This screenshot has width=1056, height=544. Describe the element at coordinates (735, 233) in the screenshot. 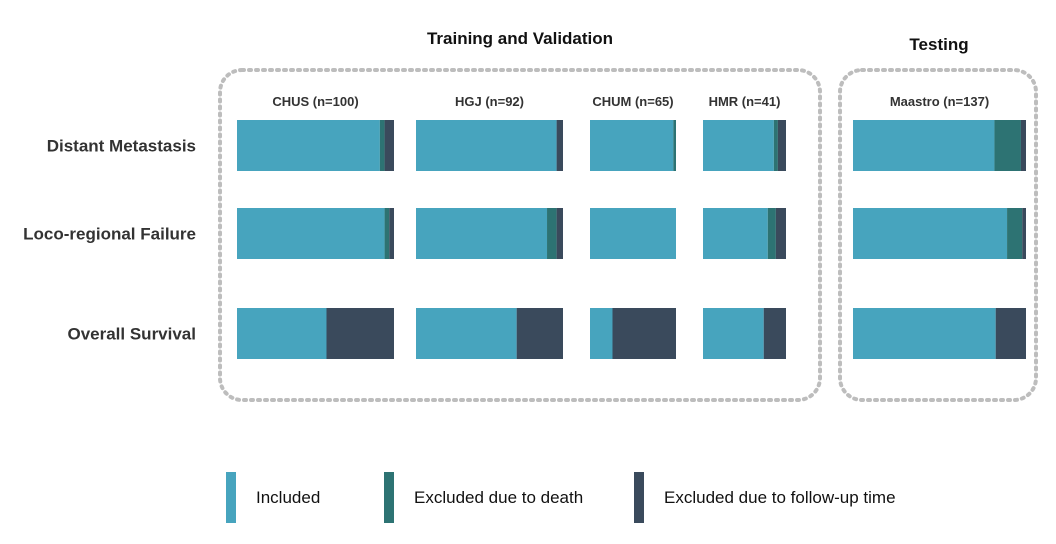

I see `bar-loco-regional-failure-hmr-included` at that location.